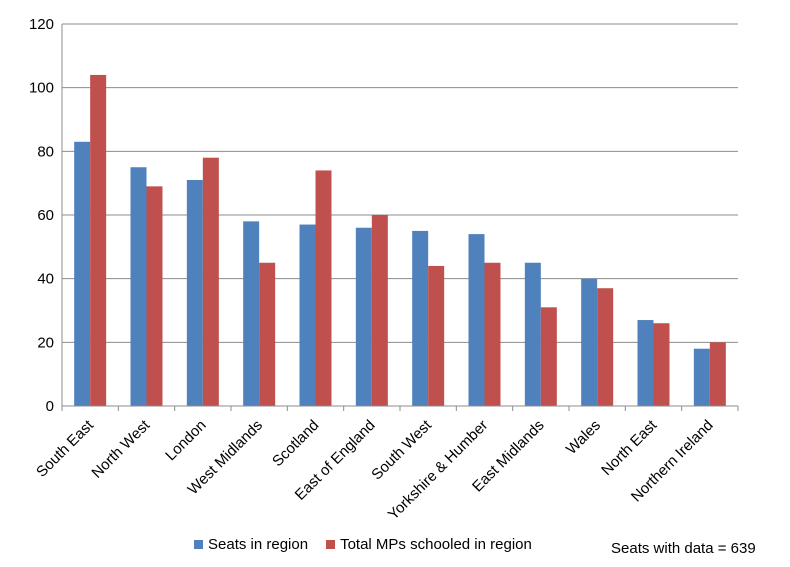 The height and width of the screenshot is (567, 790). I want to click on y-tick-label: 100, so click(41, 88).